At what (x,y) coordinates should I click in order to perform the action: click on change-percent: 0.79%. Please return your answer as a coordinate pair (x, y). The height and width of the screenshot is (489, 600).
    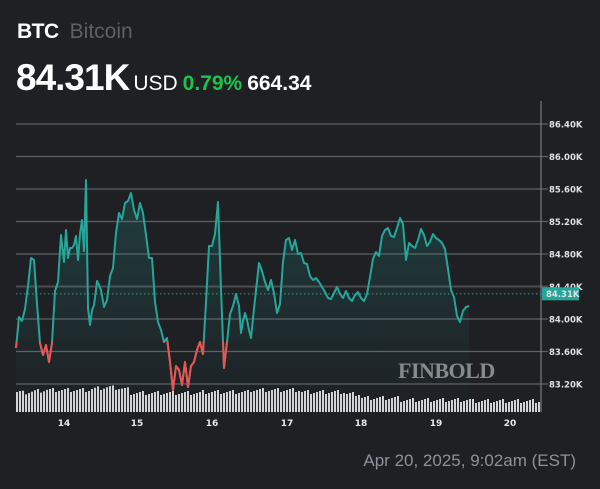
    Looking at the image, I should click on (212, 83).